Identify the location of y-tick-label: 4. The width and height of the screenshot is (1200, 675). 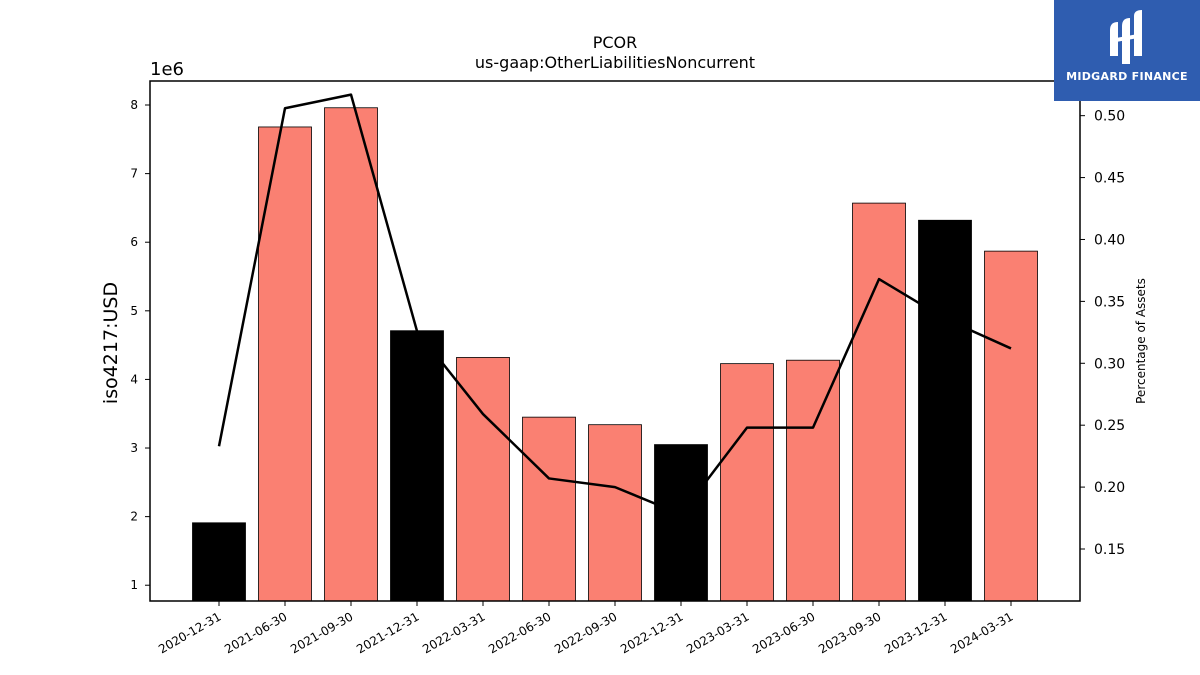
(134, 379).